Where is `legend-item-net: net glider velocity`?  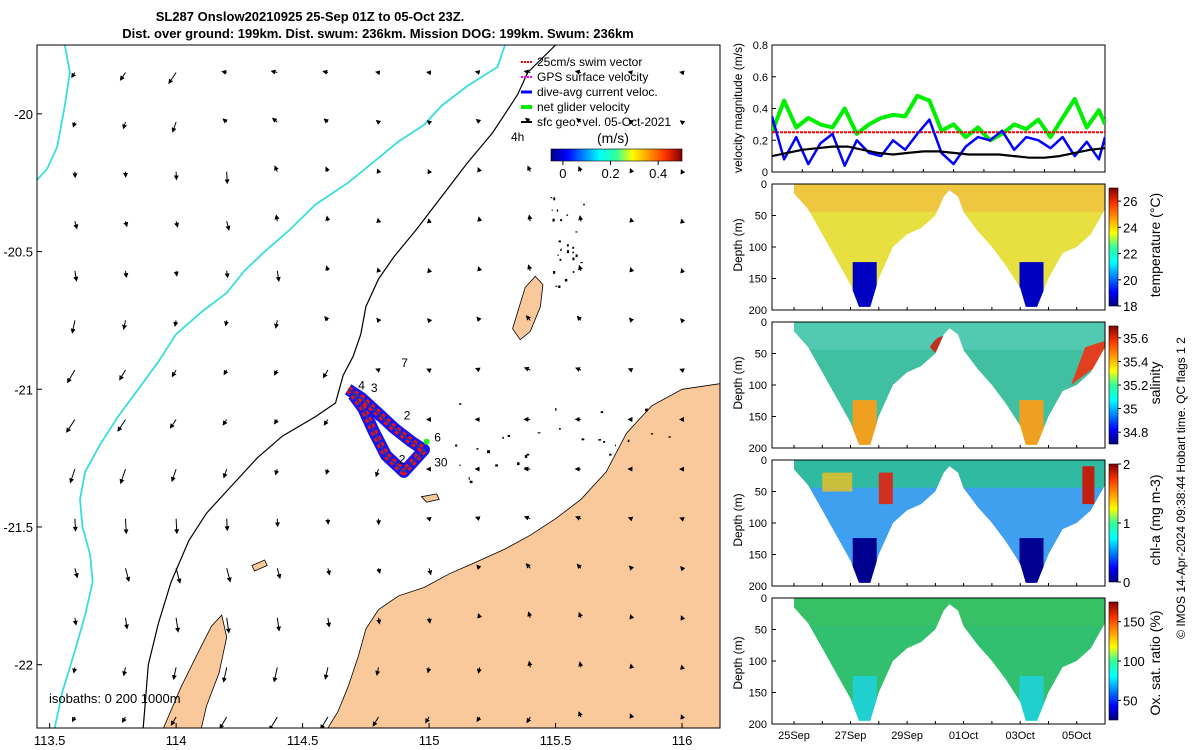 legend-item-net: net glider velocity is located at coordinates (583, 107).